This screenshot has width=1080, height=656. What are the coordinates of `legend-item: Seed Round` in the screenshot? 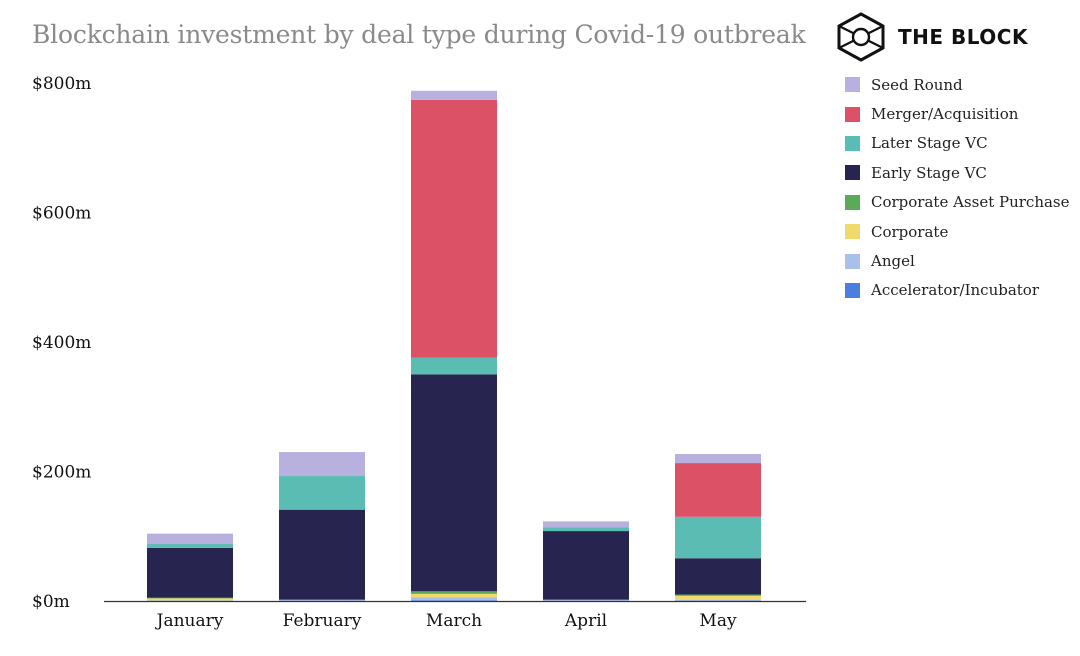 It's located at (957, 84).